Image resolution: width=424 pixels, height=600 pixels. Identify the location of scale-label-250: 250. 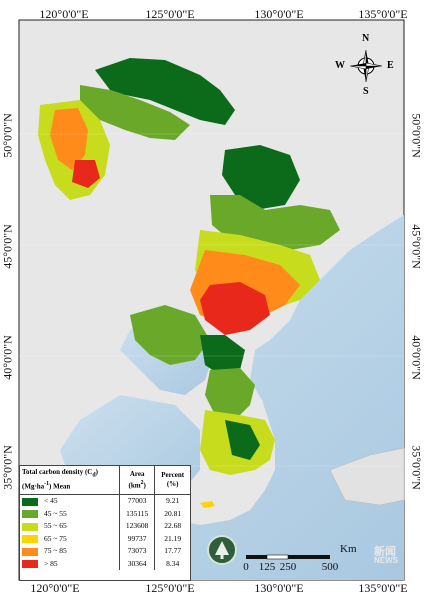
(288, 567).